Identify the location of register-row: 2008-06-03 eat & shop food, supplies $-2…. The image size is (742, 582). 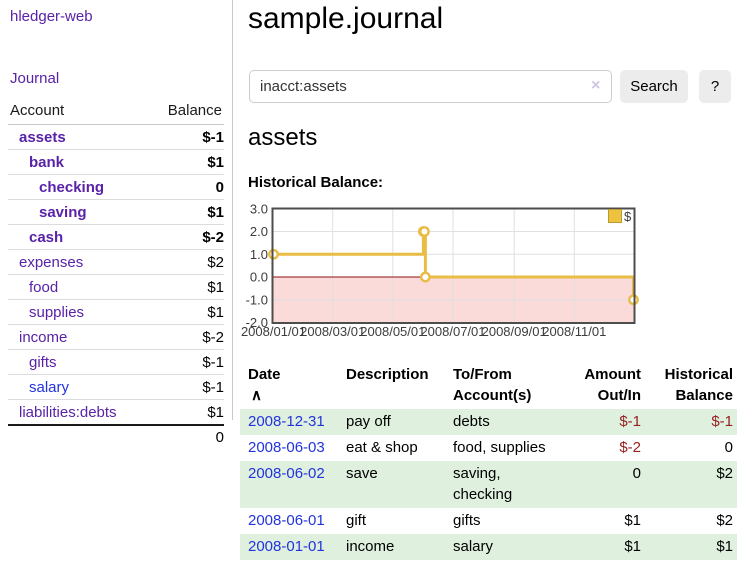
(488, 448).